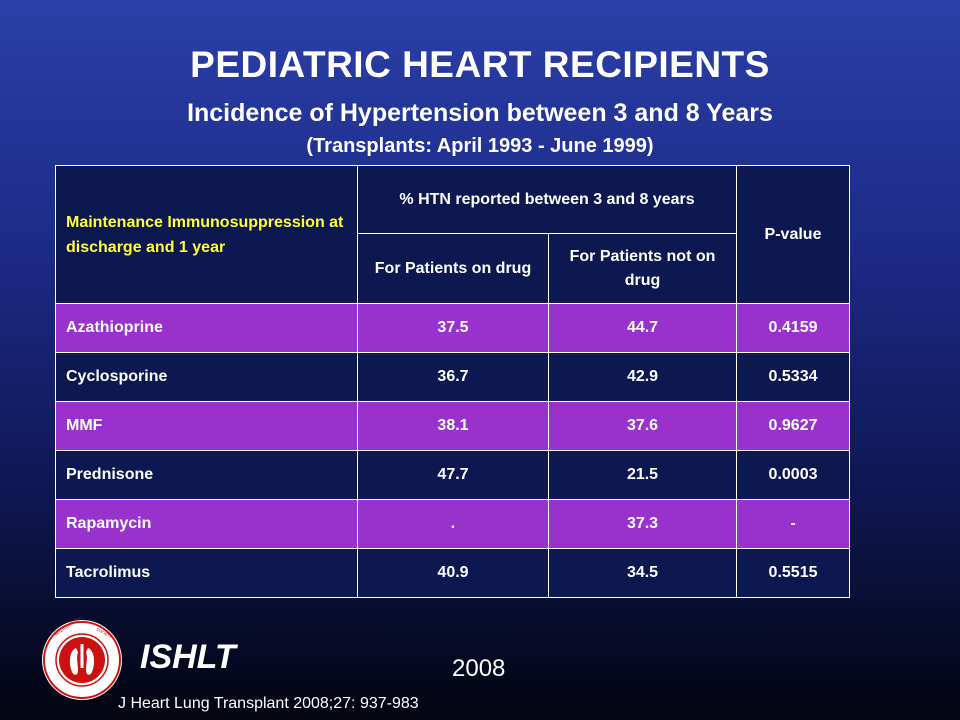 The width and height of the screenshot is (960, 720). Describe the element at coordinates (793, 573) in the screenshot. I see `p-value: 0.5515` at that location.